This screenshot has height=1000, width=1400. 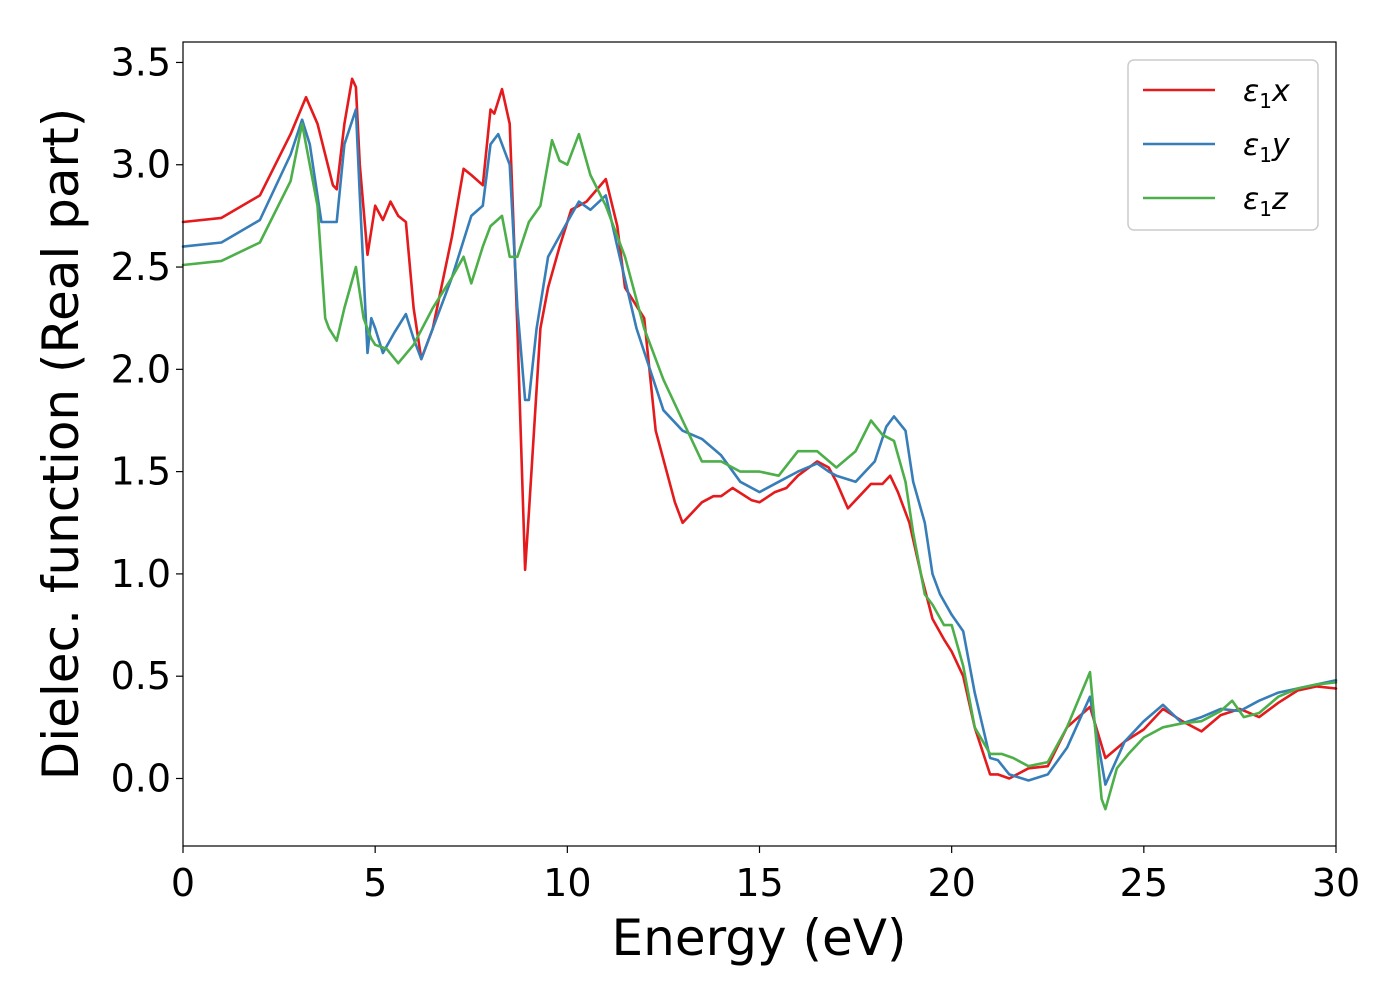 I want to click on legend-label-y: ε1y, so click(x=1267, y=147).